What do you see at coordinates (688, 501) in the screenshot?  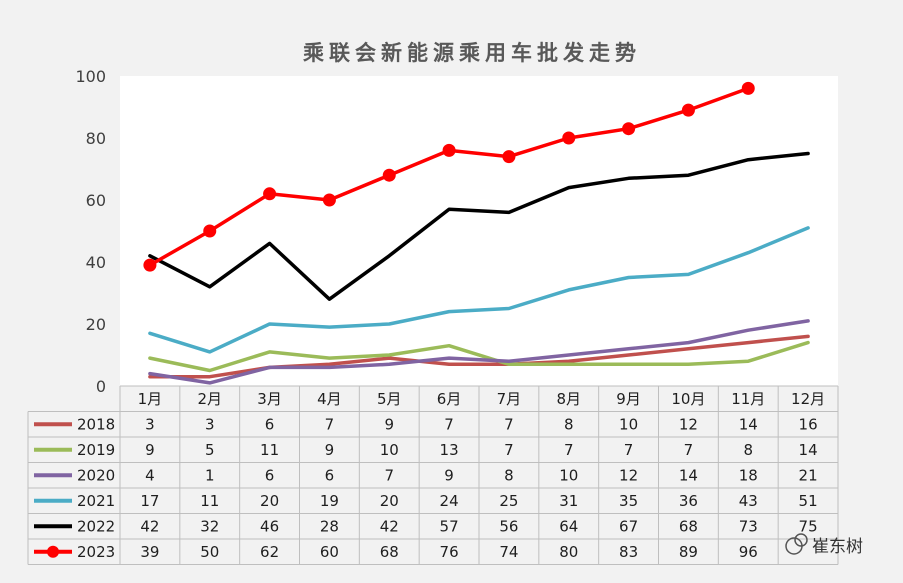 I see `table-cell-2021: 36` at bounding box center [688, 501].